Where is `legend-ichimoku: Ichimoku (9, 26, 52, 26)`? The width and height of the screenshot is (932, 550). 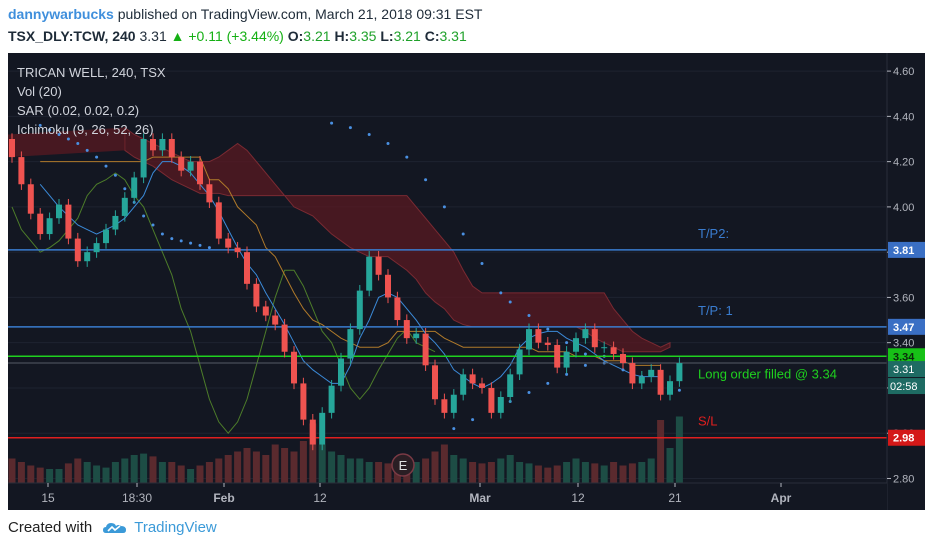 legend-ichimoku: Ichimoku (9, 26, 52, 26) is located at coordinates (85, 129).